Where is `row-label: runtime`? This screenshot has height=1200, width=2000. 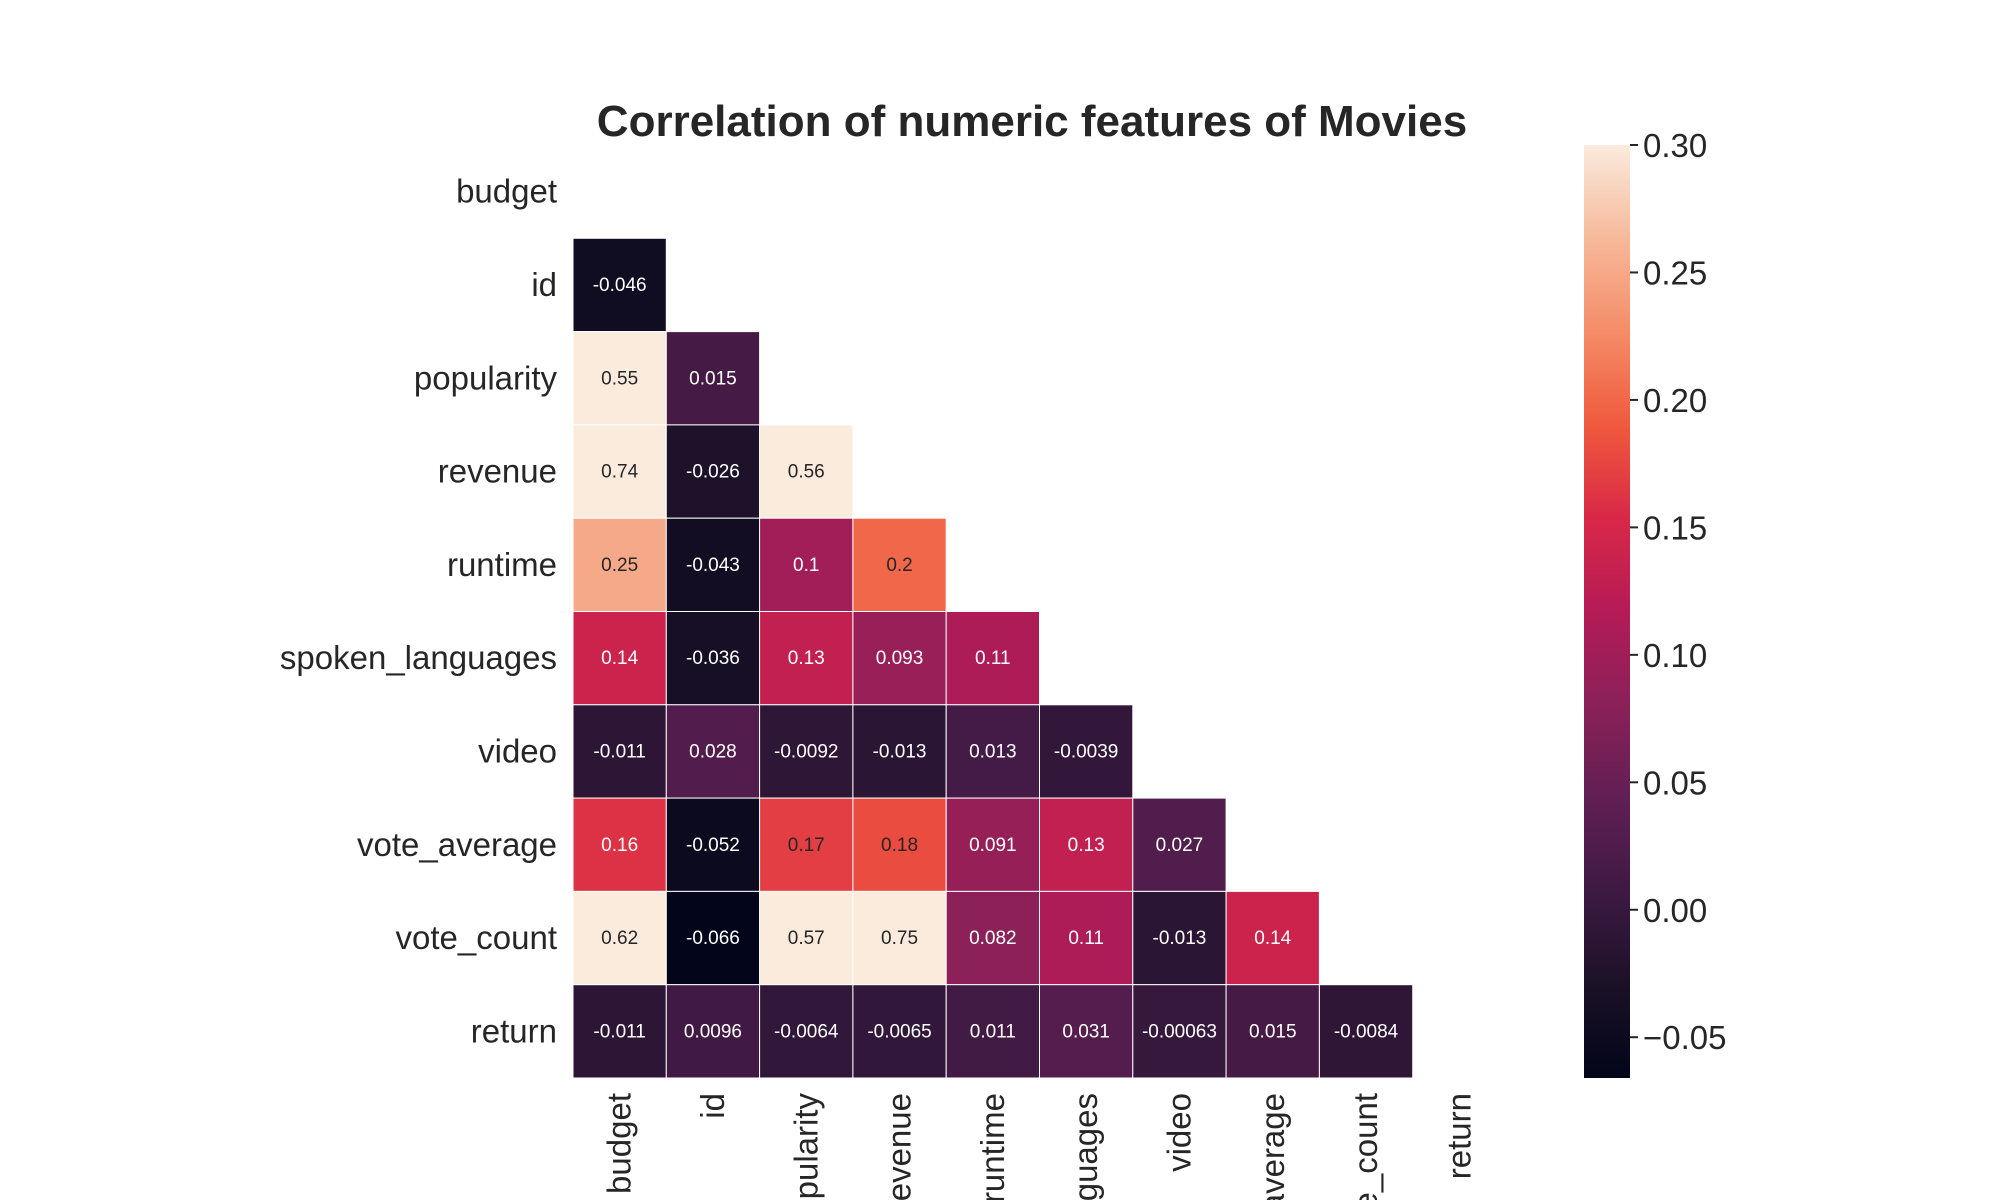 row-label: runtime is located at coordinates (502, 564).